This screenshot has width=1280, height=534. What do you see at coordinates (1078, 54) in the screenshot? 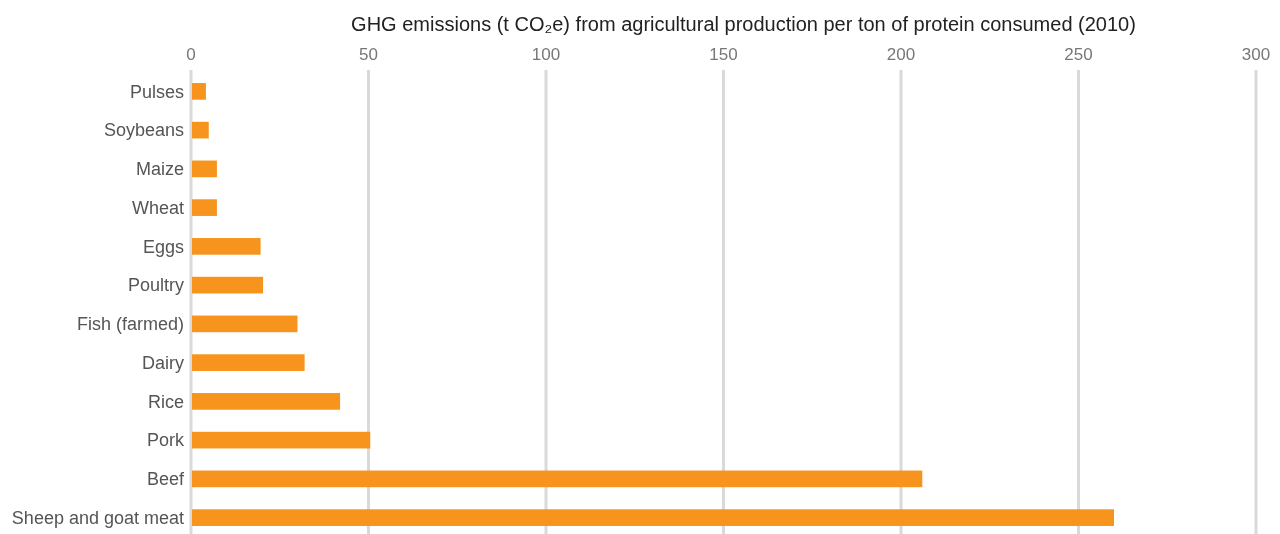
I see `x-tick-label: 250` at bounding box center [1078, 54].